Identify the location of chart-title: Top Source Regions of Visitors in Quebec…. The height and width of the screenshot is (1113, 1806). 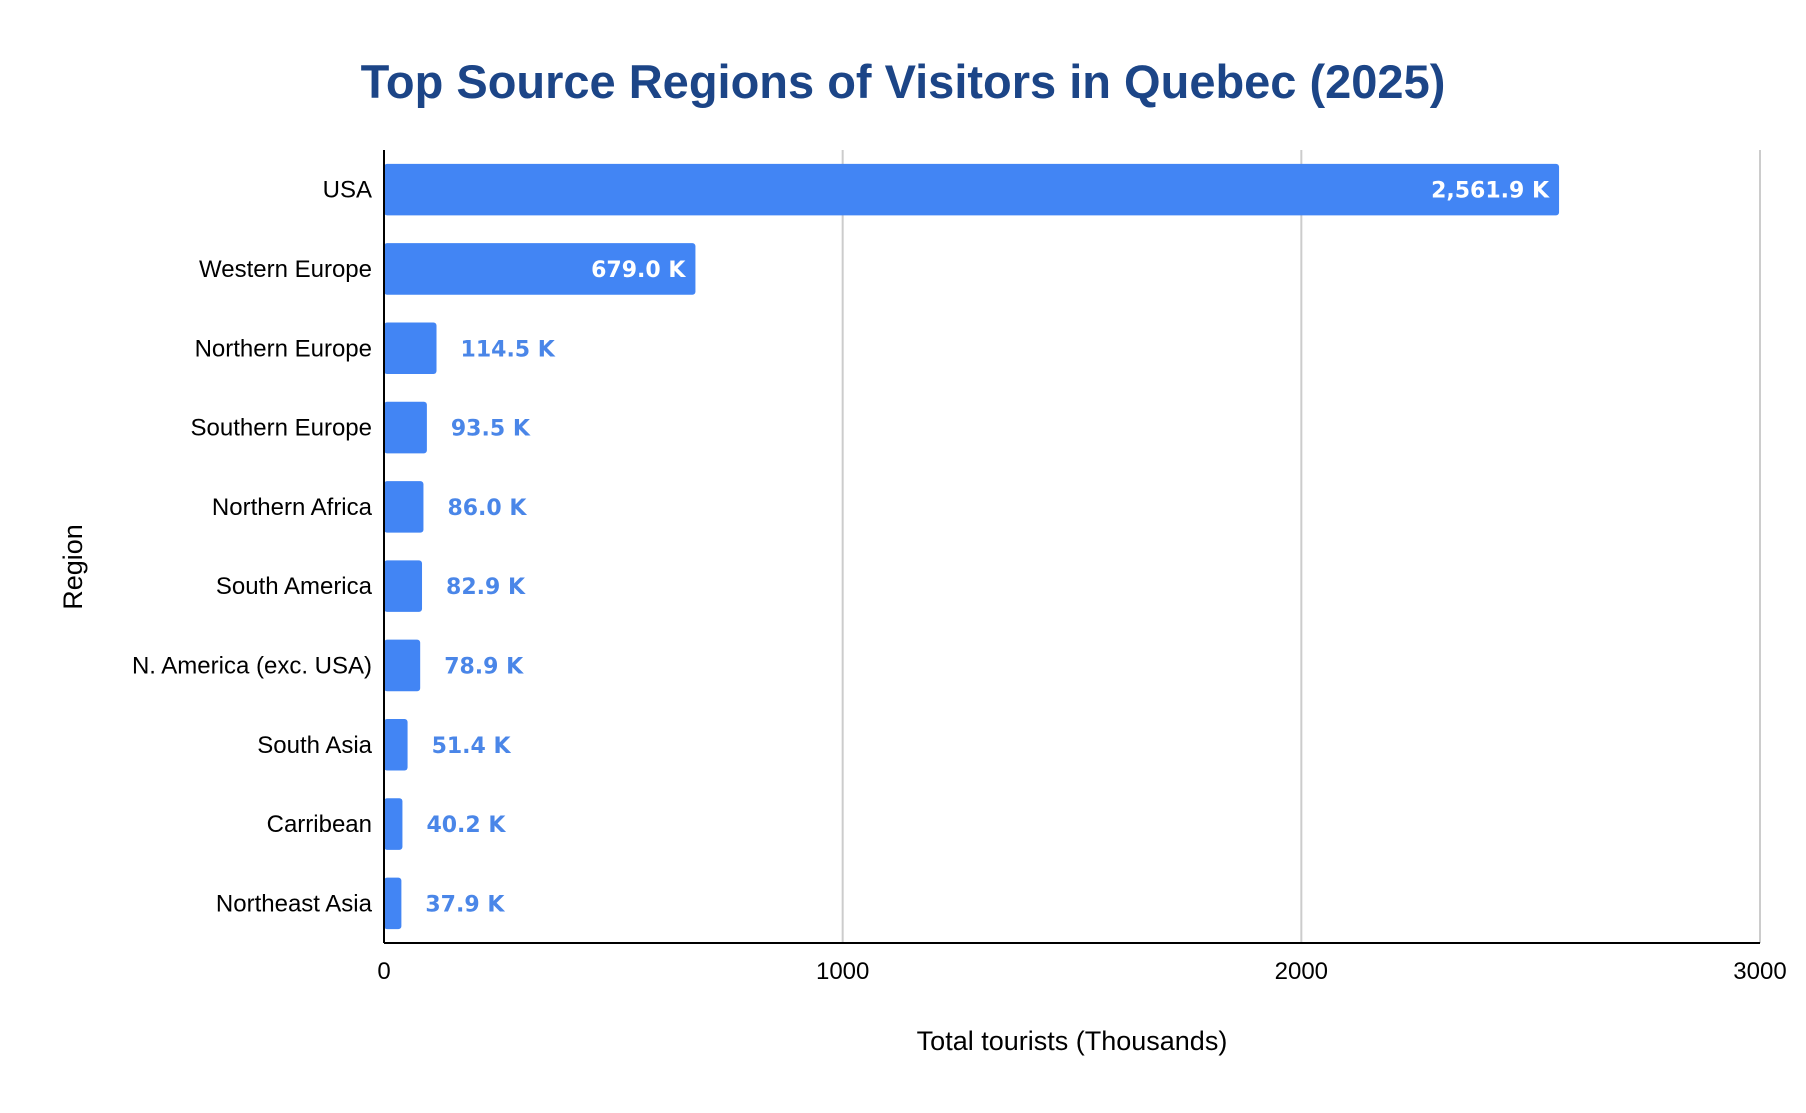
(903, 81).